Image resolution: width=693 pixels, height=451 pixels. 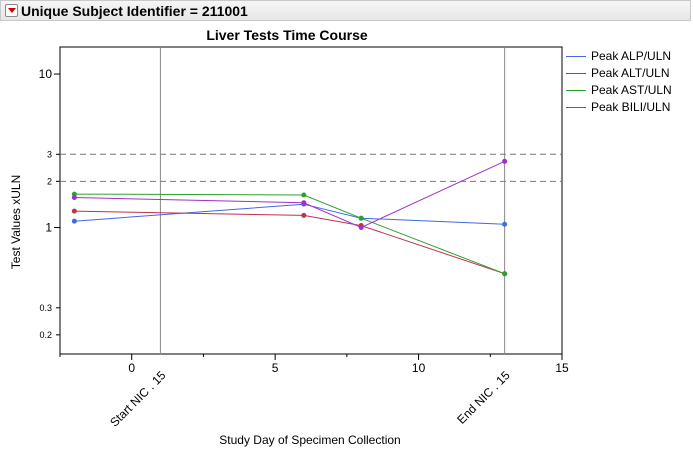 I want to click on x-tick-label: 5, so click(x=275, y=368).